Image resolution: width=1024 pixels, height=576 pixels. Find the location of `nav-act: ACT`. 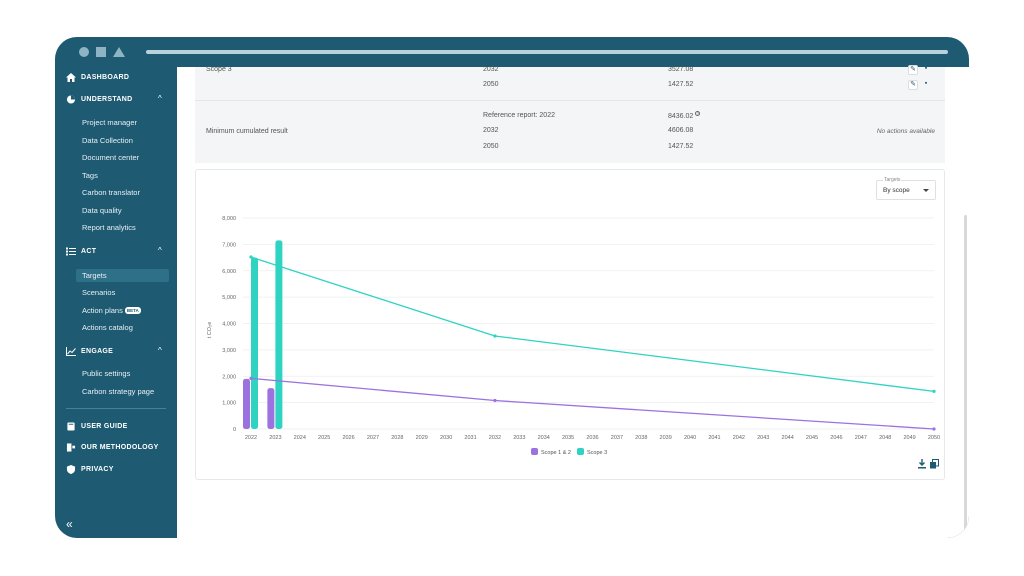

nav-act: ACT is located at coordinates (81, 251).